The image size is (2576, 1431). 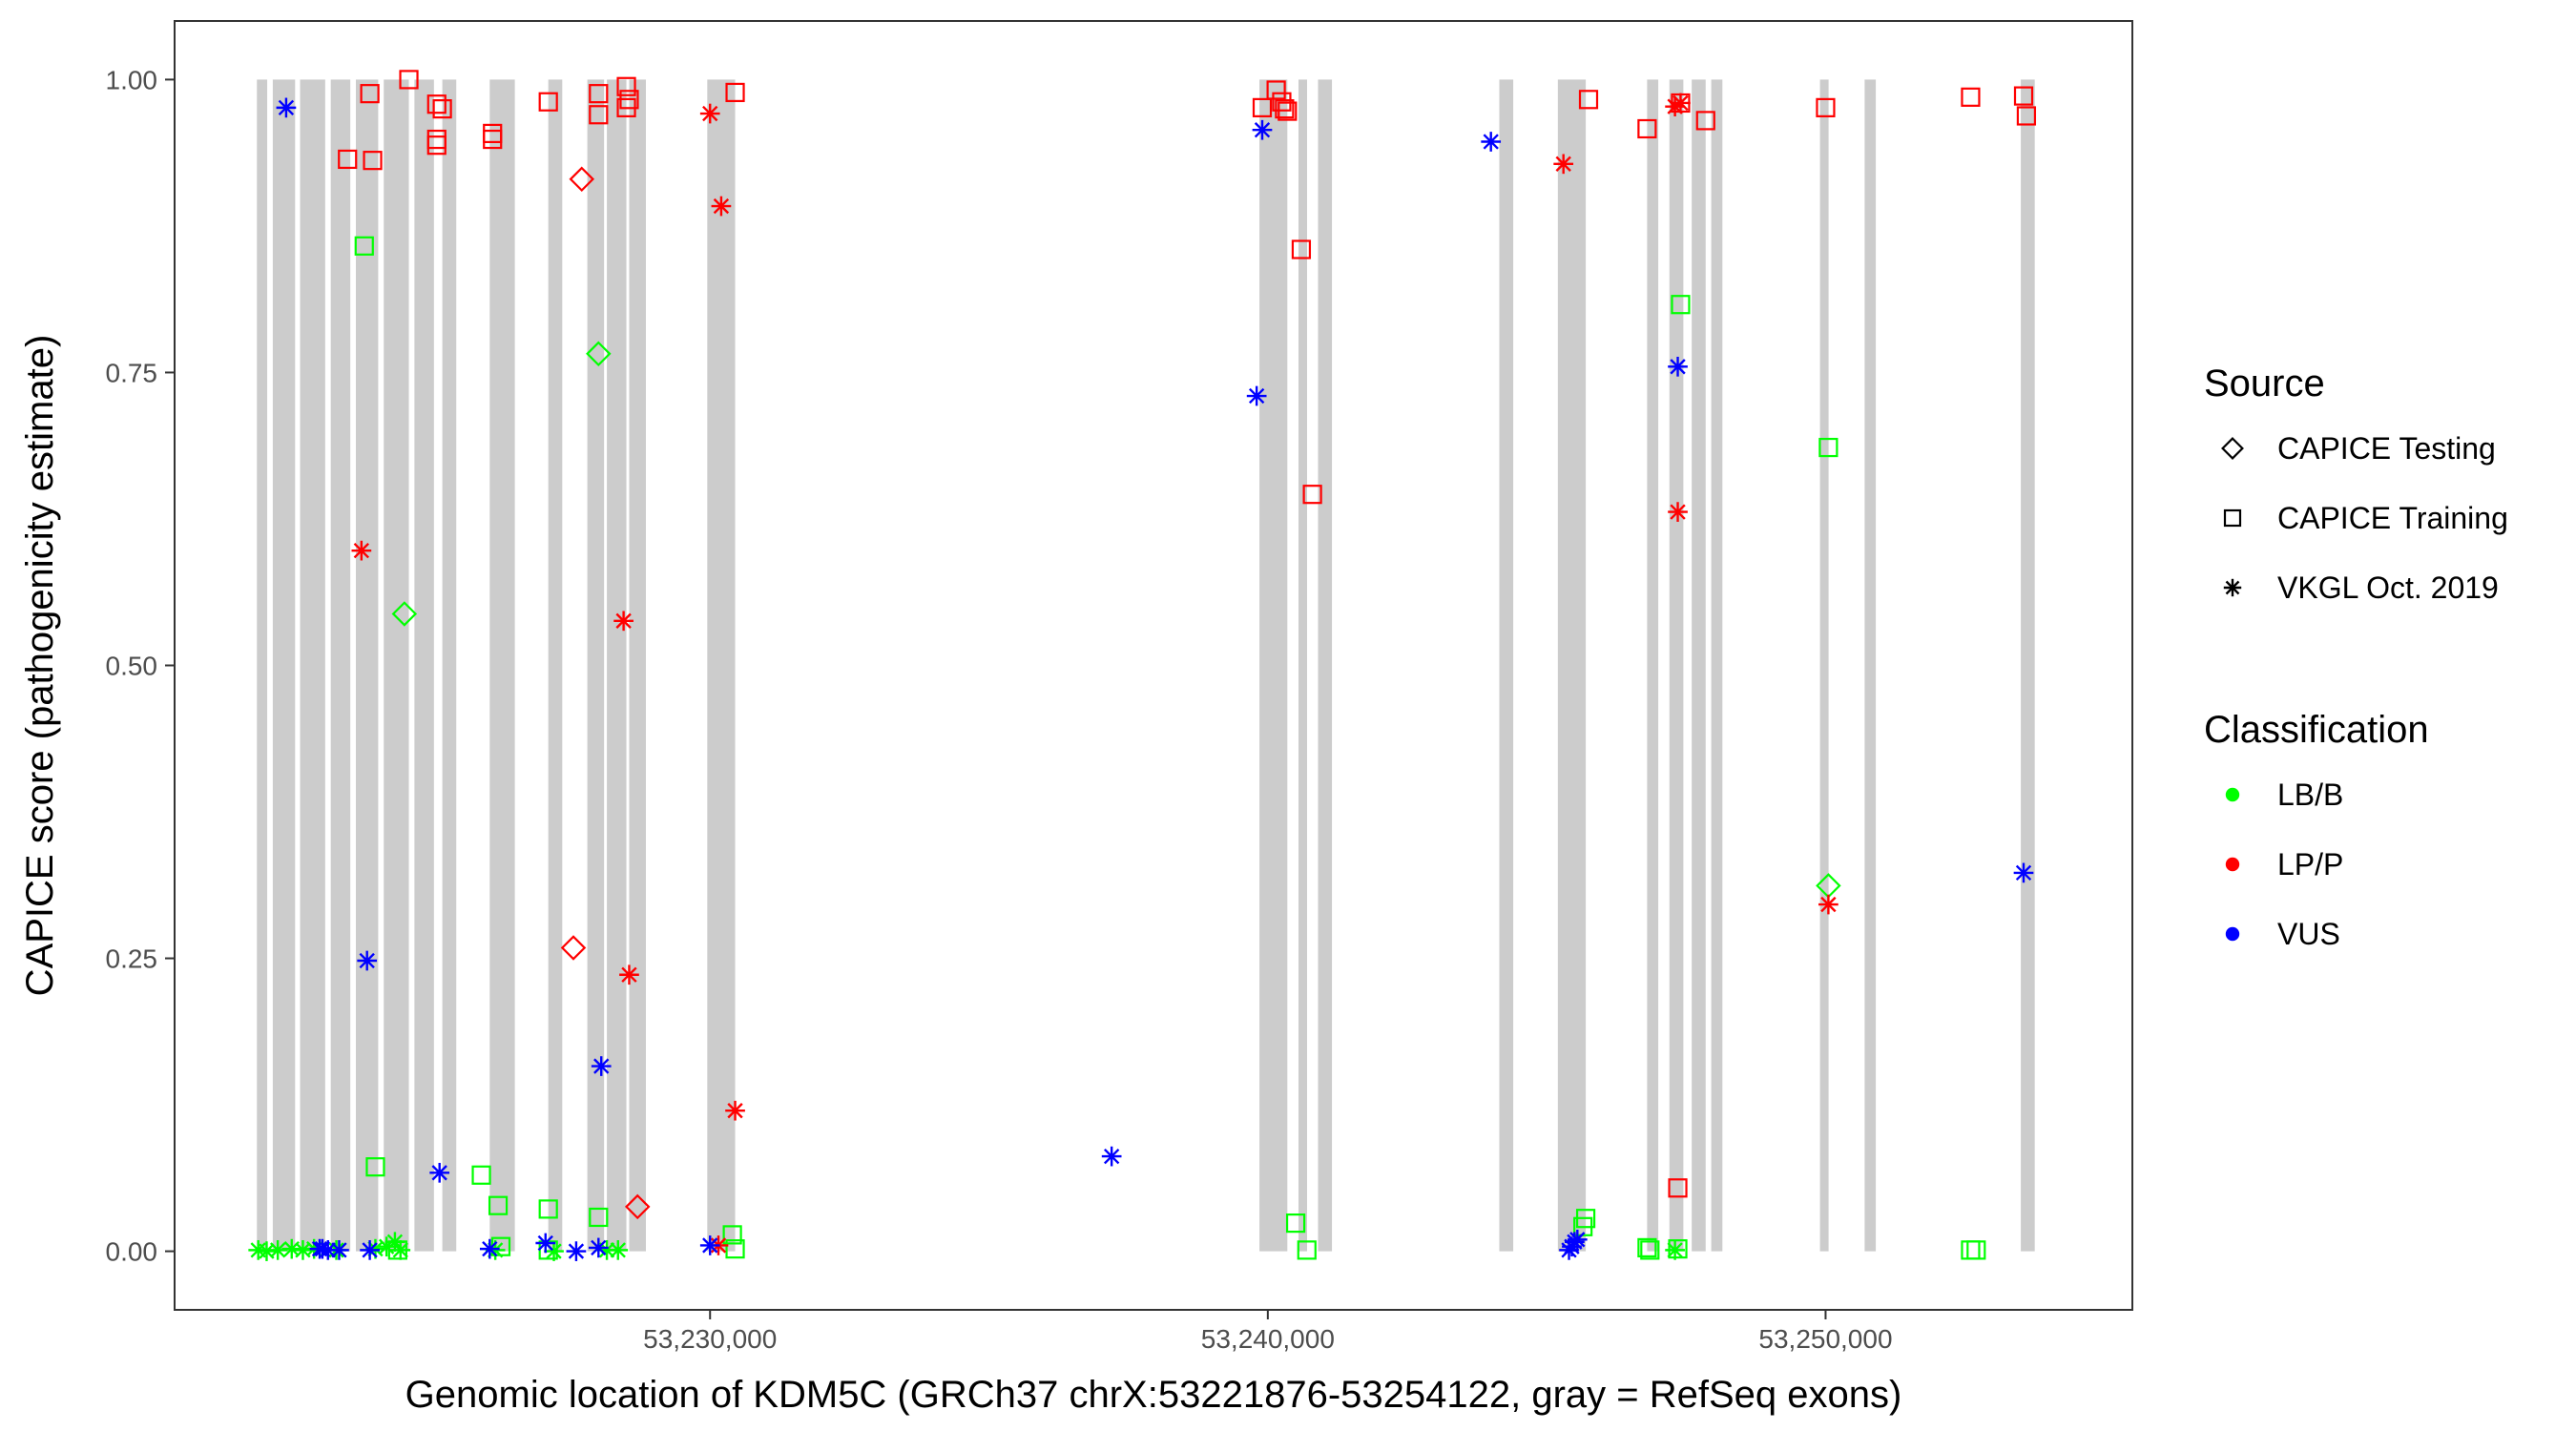 I want to click on y-tick-label: 0.50, so click(x=132, y=667).